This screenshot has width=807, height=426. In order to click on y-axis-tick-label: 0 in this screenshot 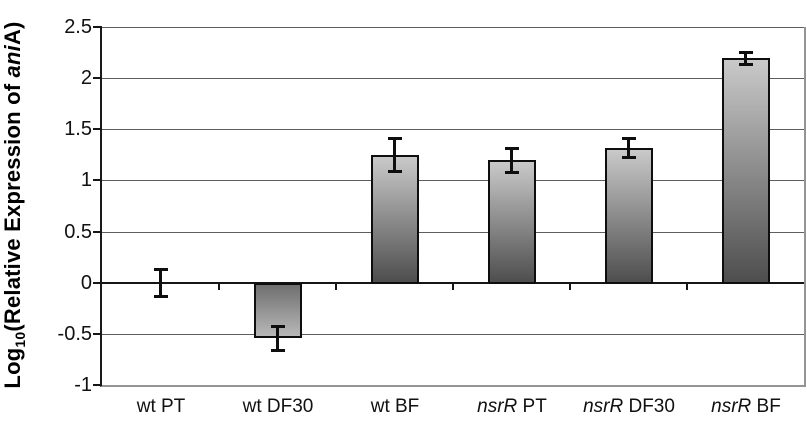, I will do `click(86, 283)`.